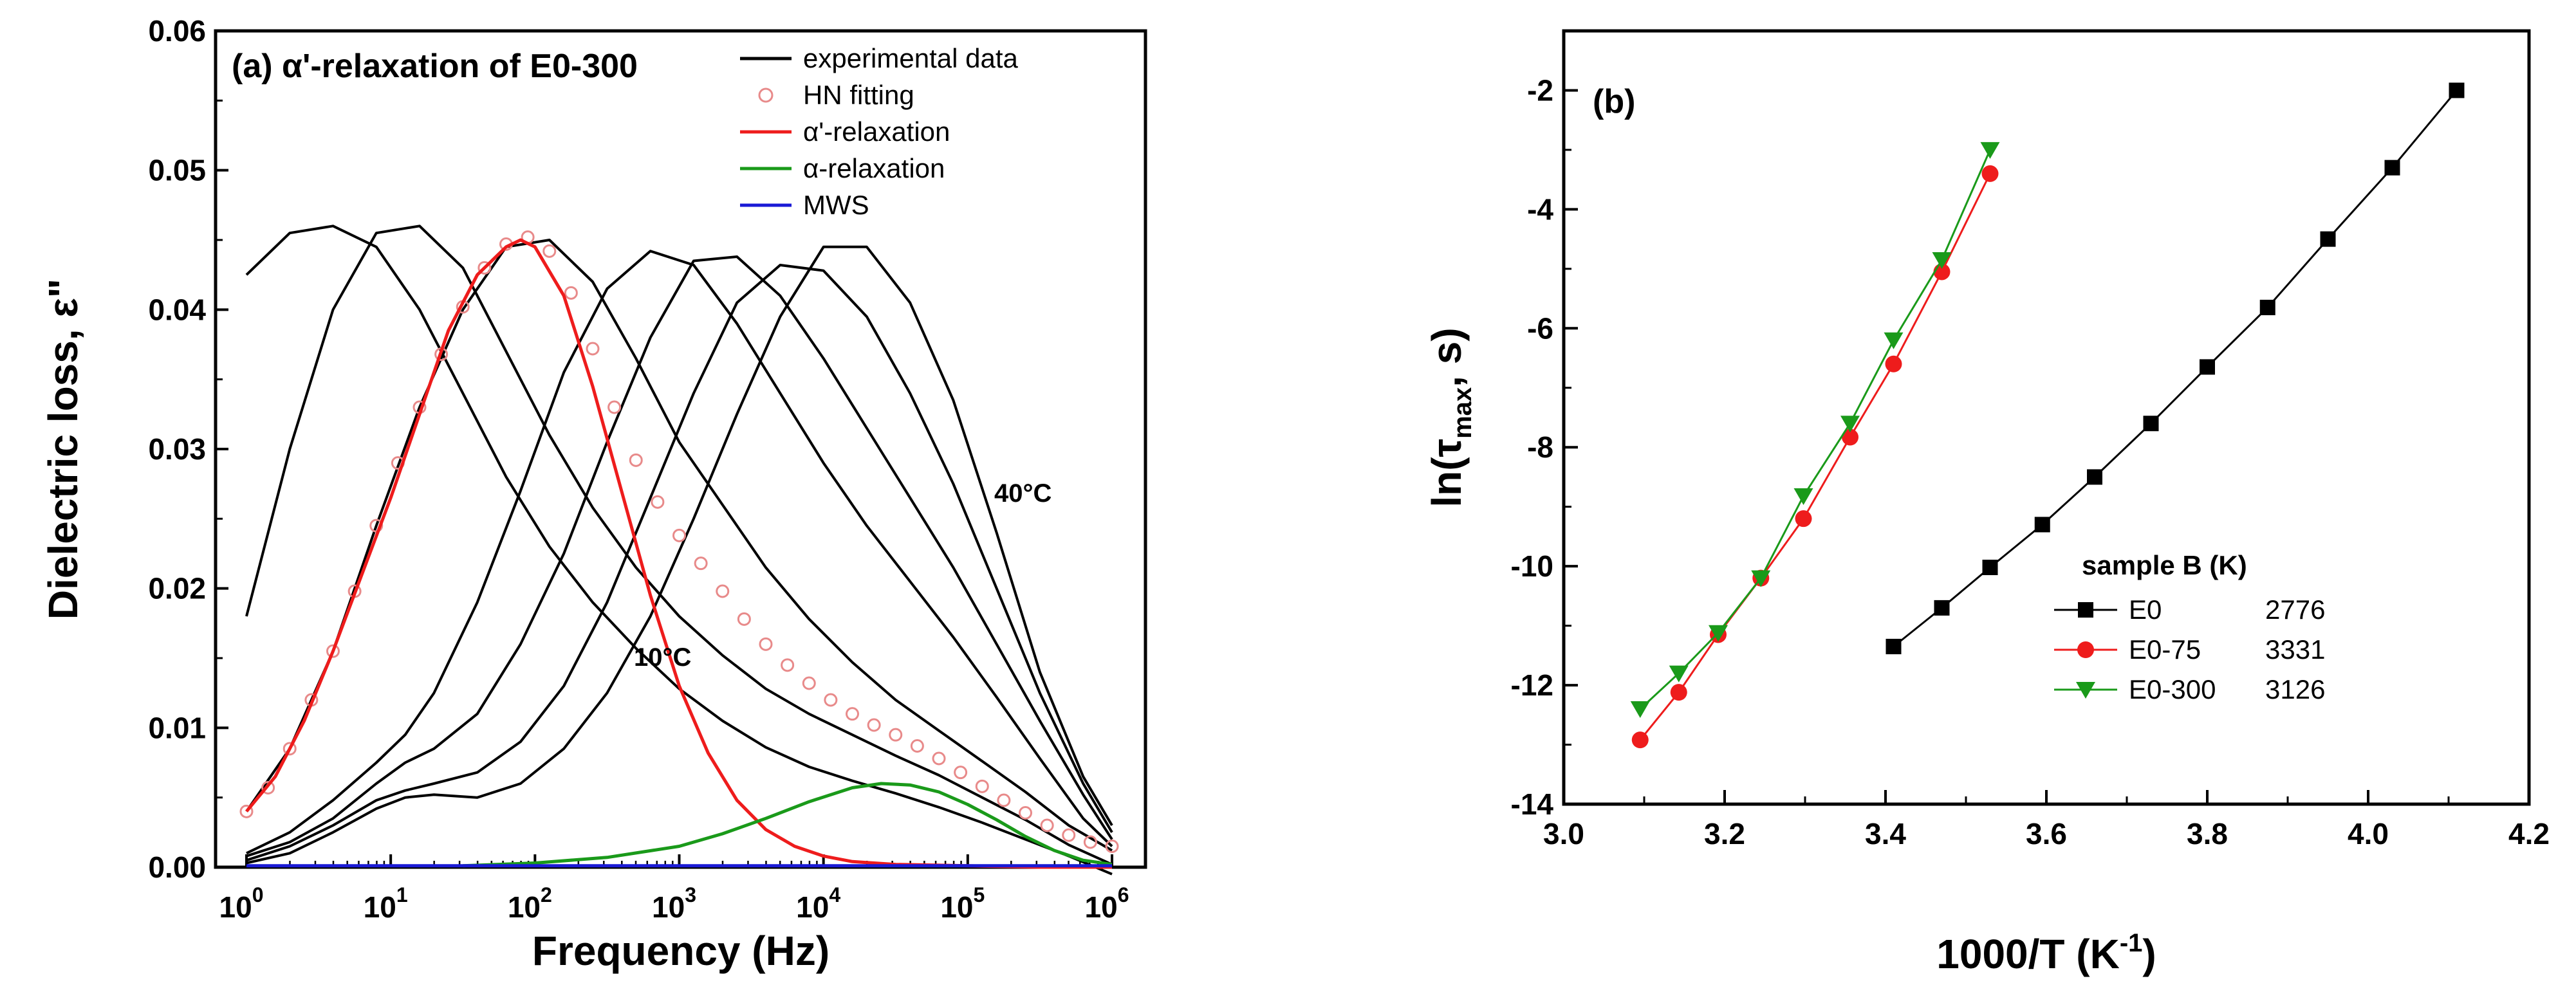  Describe the element at coordinates (1540, 209) in the screenshot. I see `panel-b-ytick-label: -4` at that location.